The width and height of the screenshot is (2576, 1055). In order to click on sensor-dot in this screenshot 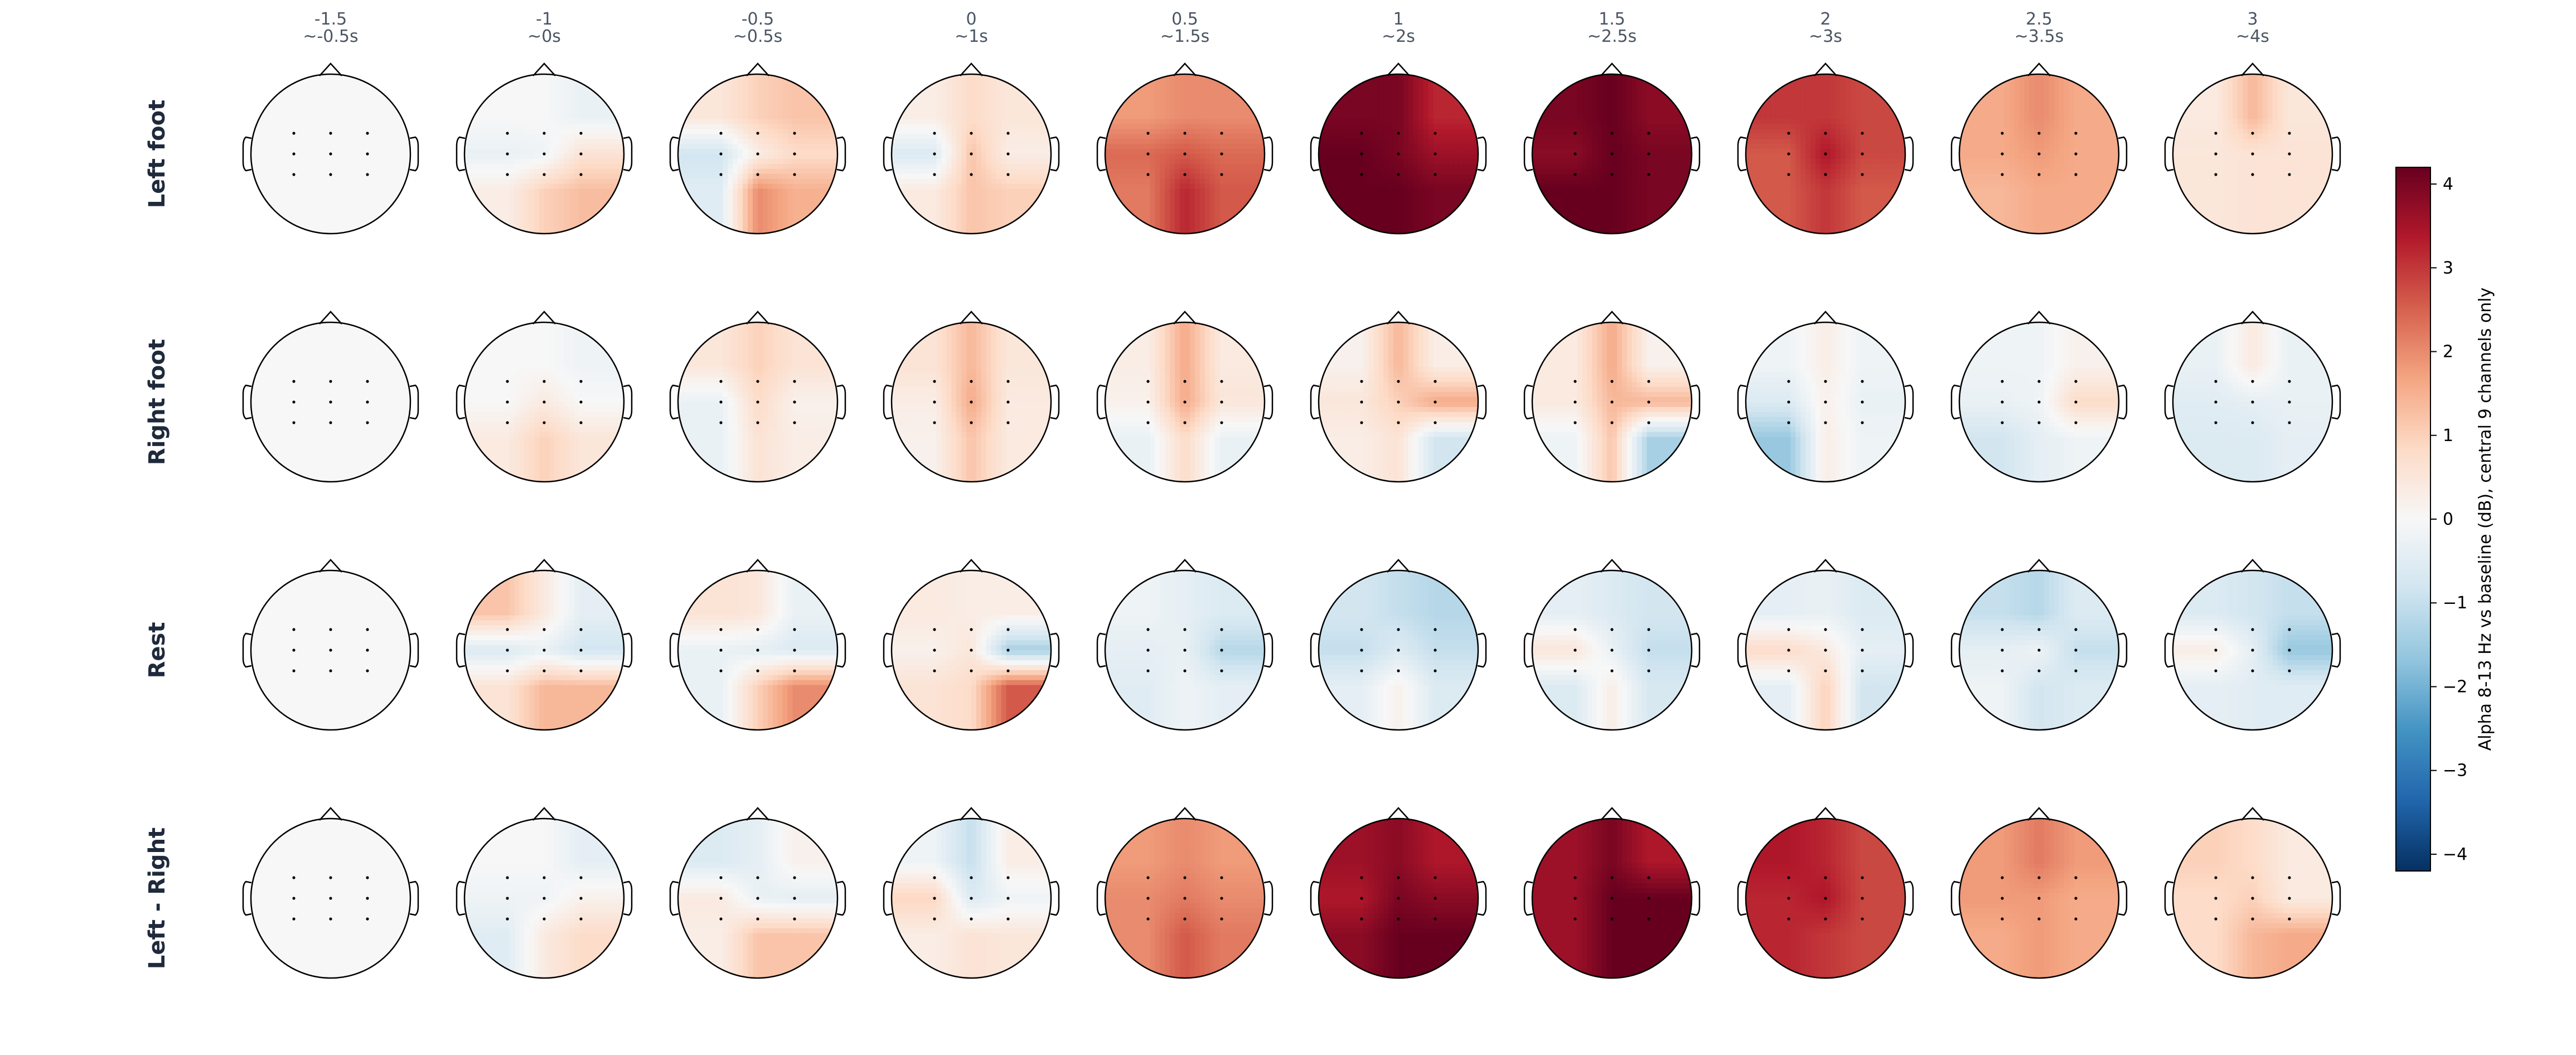, I will do `click(330, 175)`.